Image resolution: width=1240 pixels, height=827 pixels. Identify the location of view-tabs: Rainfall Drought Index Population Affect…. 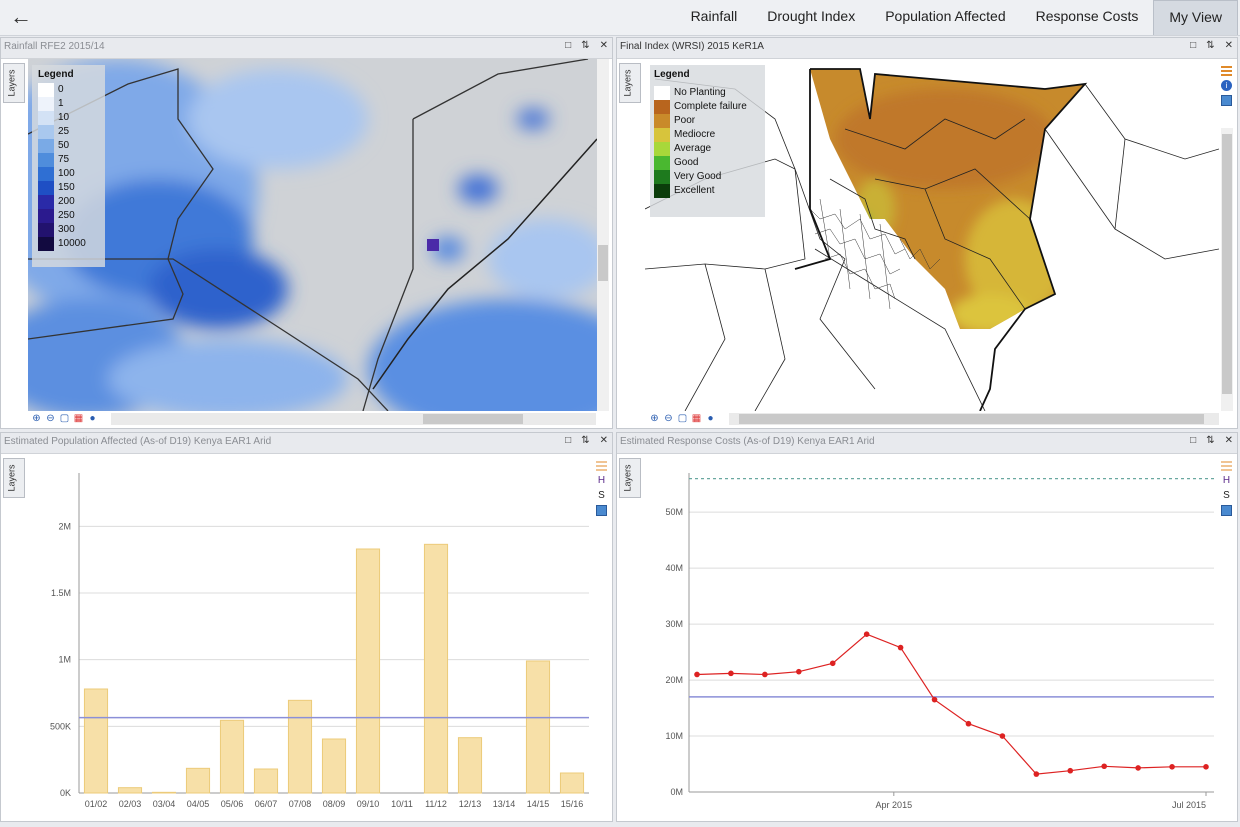
(957, 17).